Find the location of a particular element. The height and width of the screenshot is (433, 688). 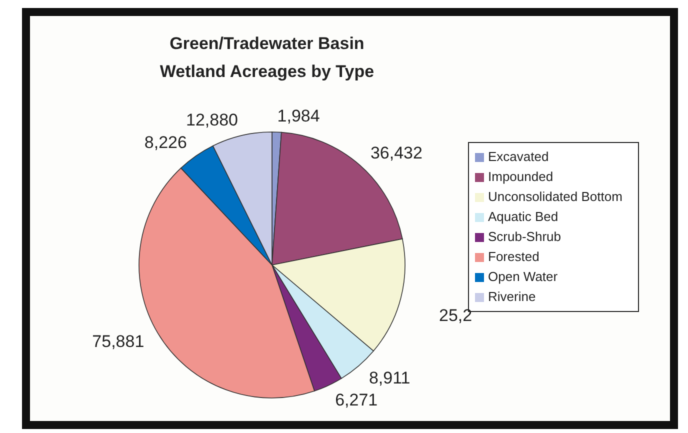

data-label: 36,432 is located at coordinates (396, 153).